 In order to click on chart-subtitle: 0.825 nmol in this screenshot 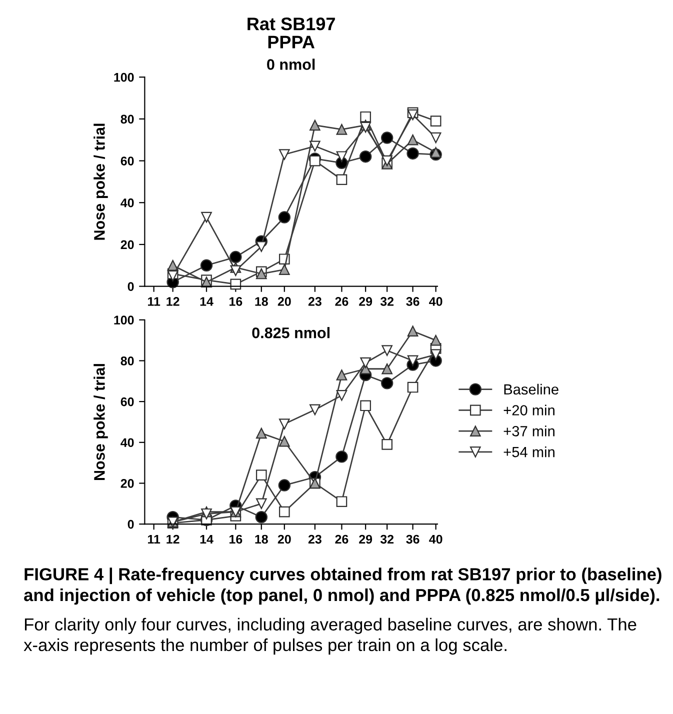, I will do `click(291, 332)`.